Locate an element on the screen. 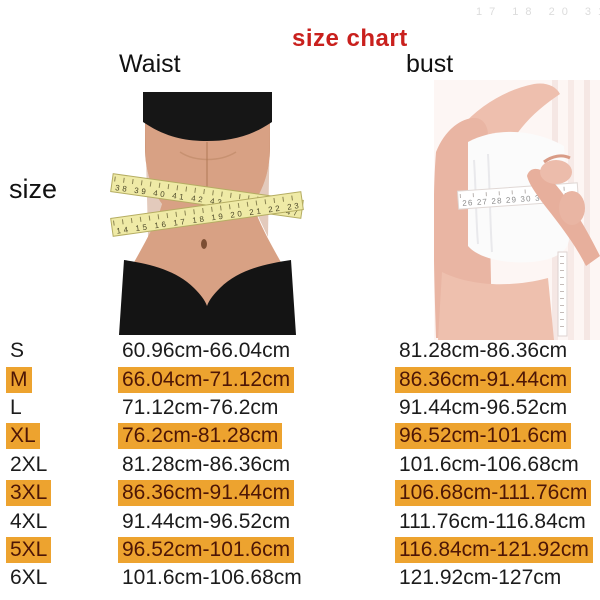  waist-value: 76.2cm-81.28cm is located at coordinates (200, 436).